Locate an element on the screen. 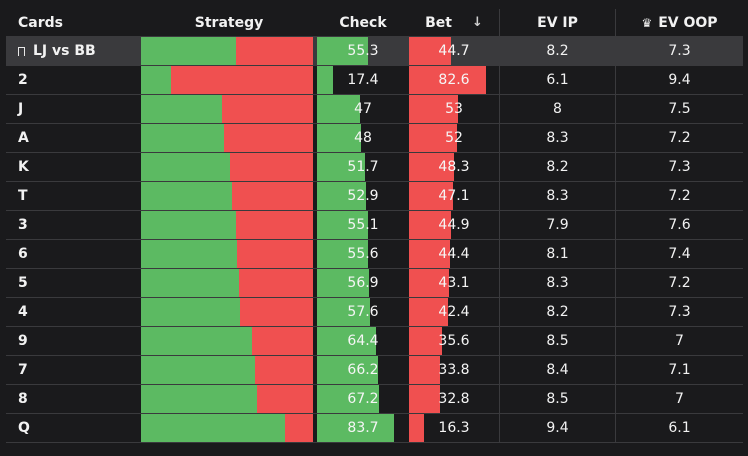 This screenshot has width=748, height=456. ev-oop-value: 7.5 is located at coordinates (679, 109).